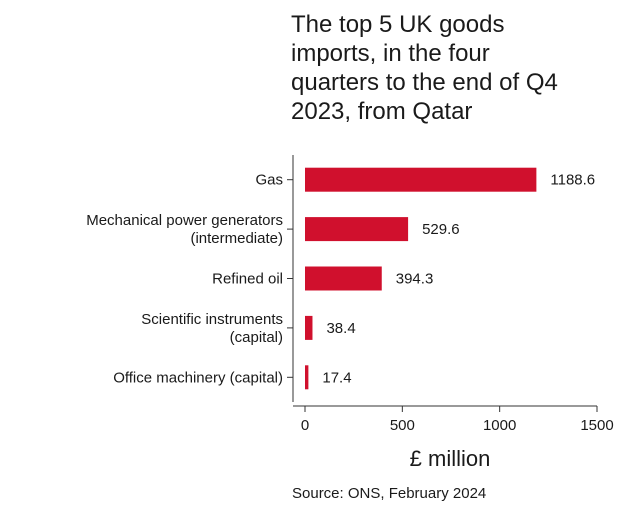 The image size is (629, 505). What do you see at coordinates (340, 328) in the screenshot?
I see `bar-value-label: 38.4` at bounding box center [340, 328].